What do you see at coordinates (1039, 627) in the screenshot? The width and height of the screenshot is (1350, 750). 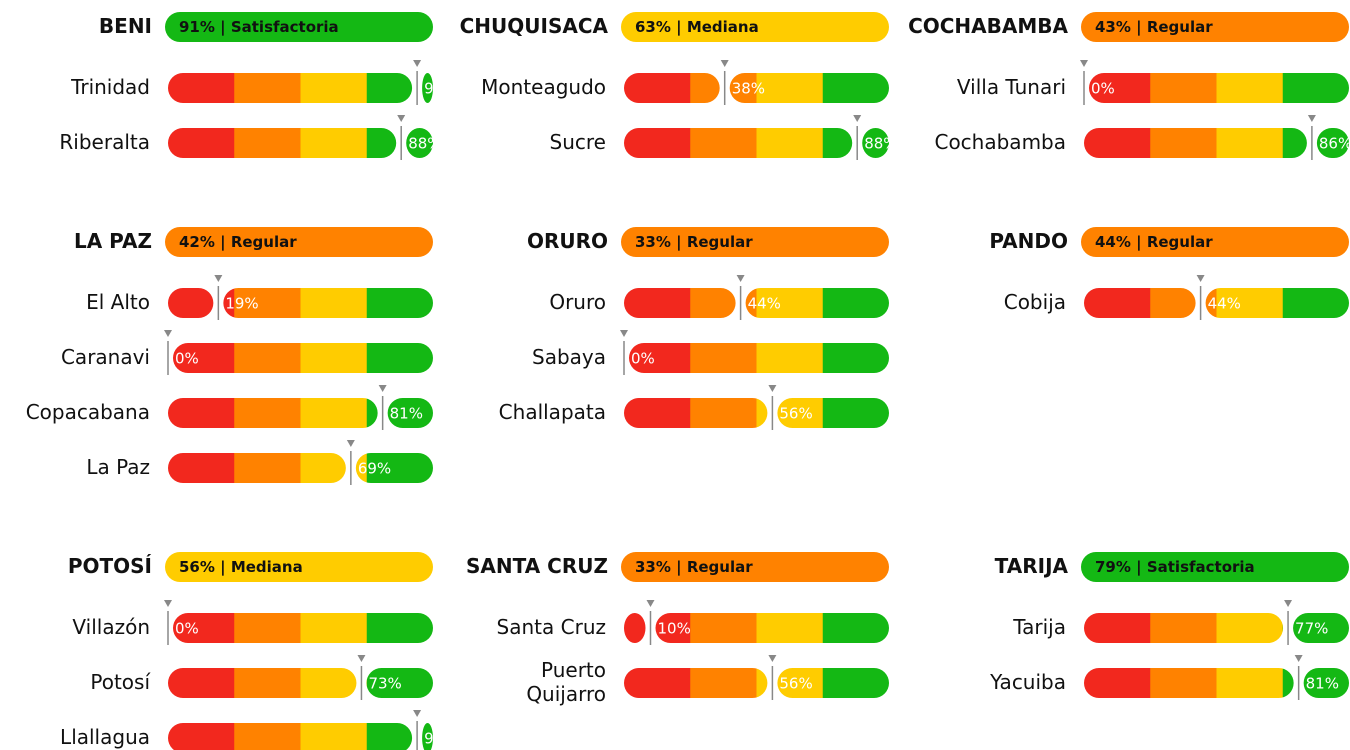 I see `city-label: Tarija` at bounding box center [1039, 627].